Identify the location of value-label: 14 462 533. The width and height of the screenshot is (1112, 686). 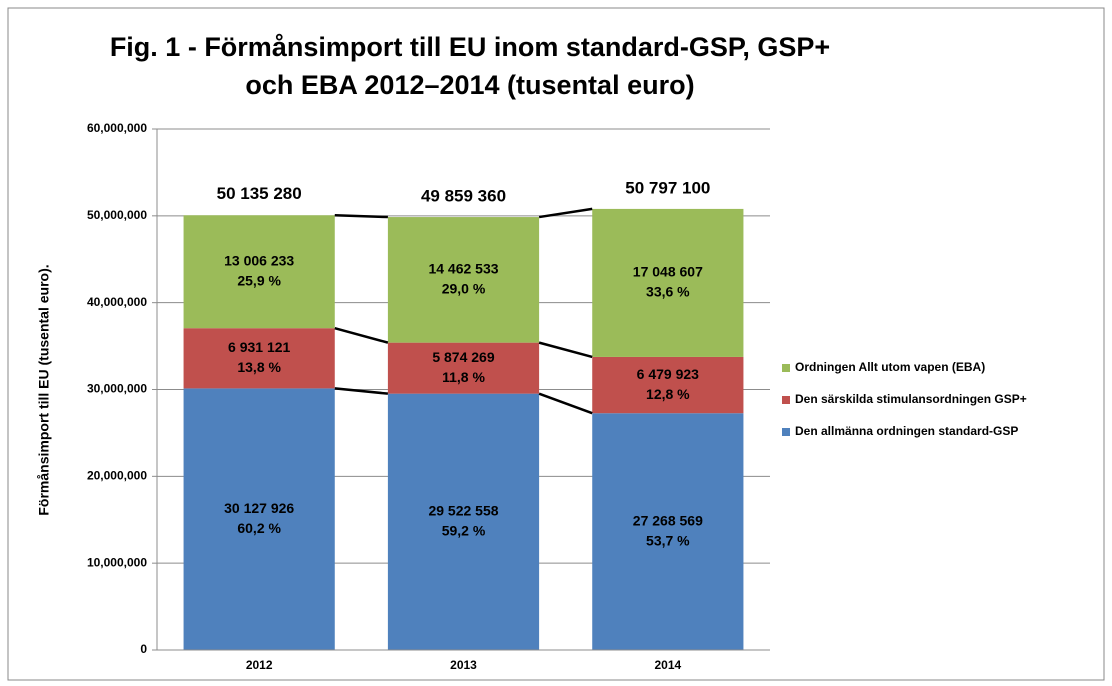
(463, 269).